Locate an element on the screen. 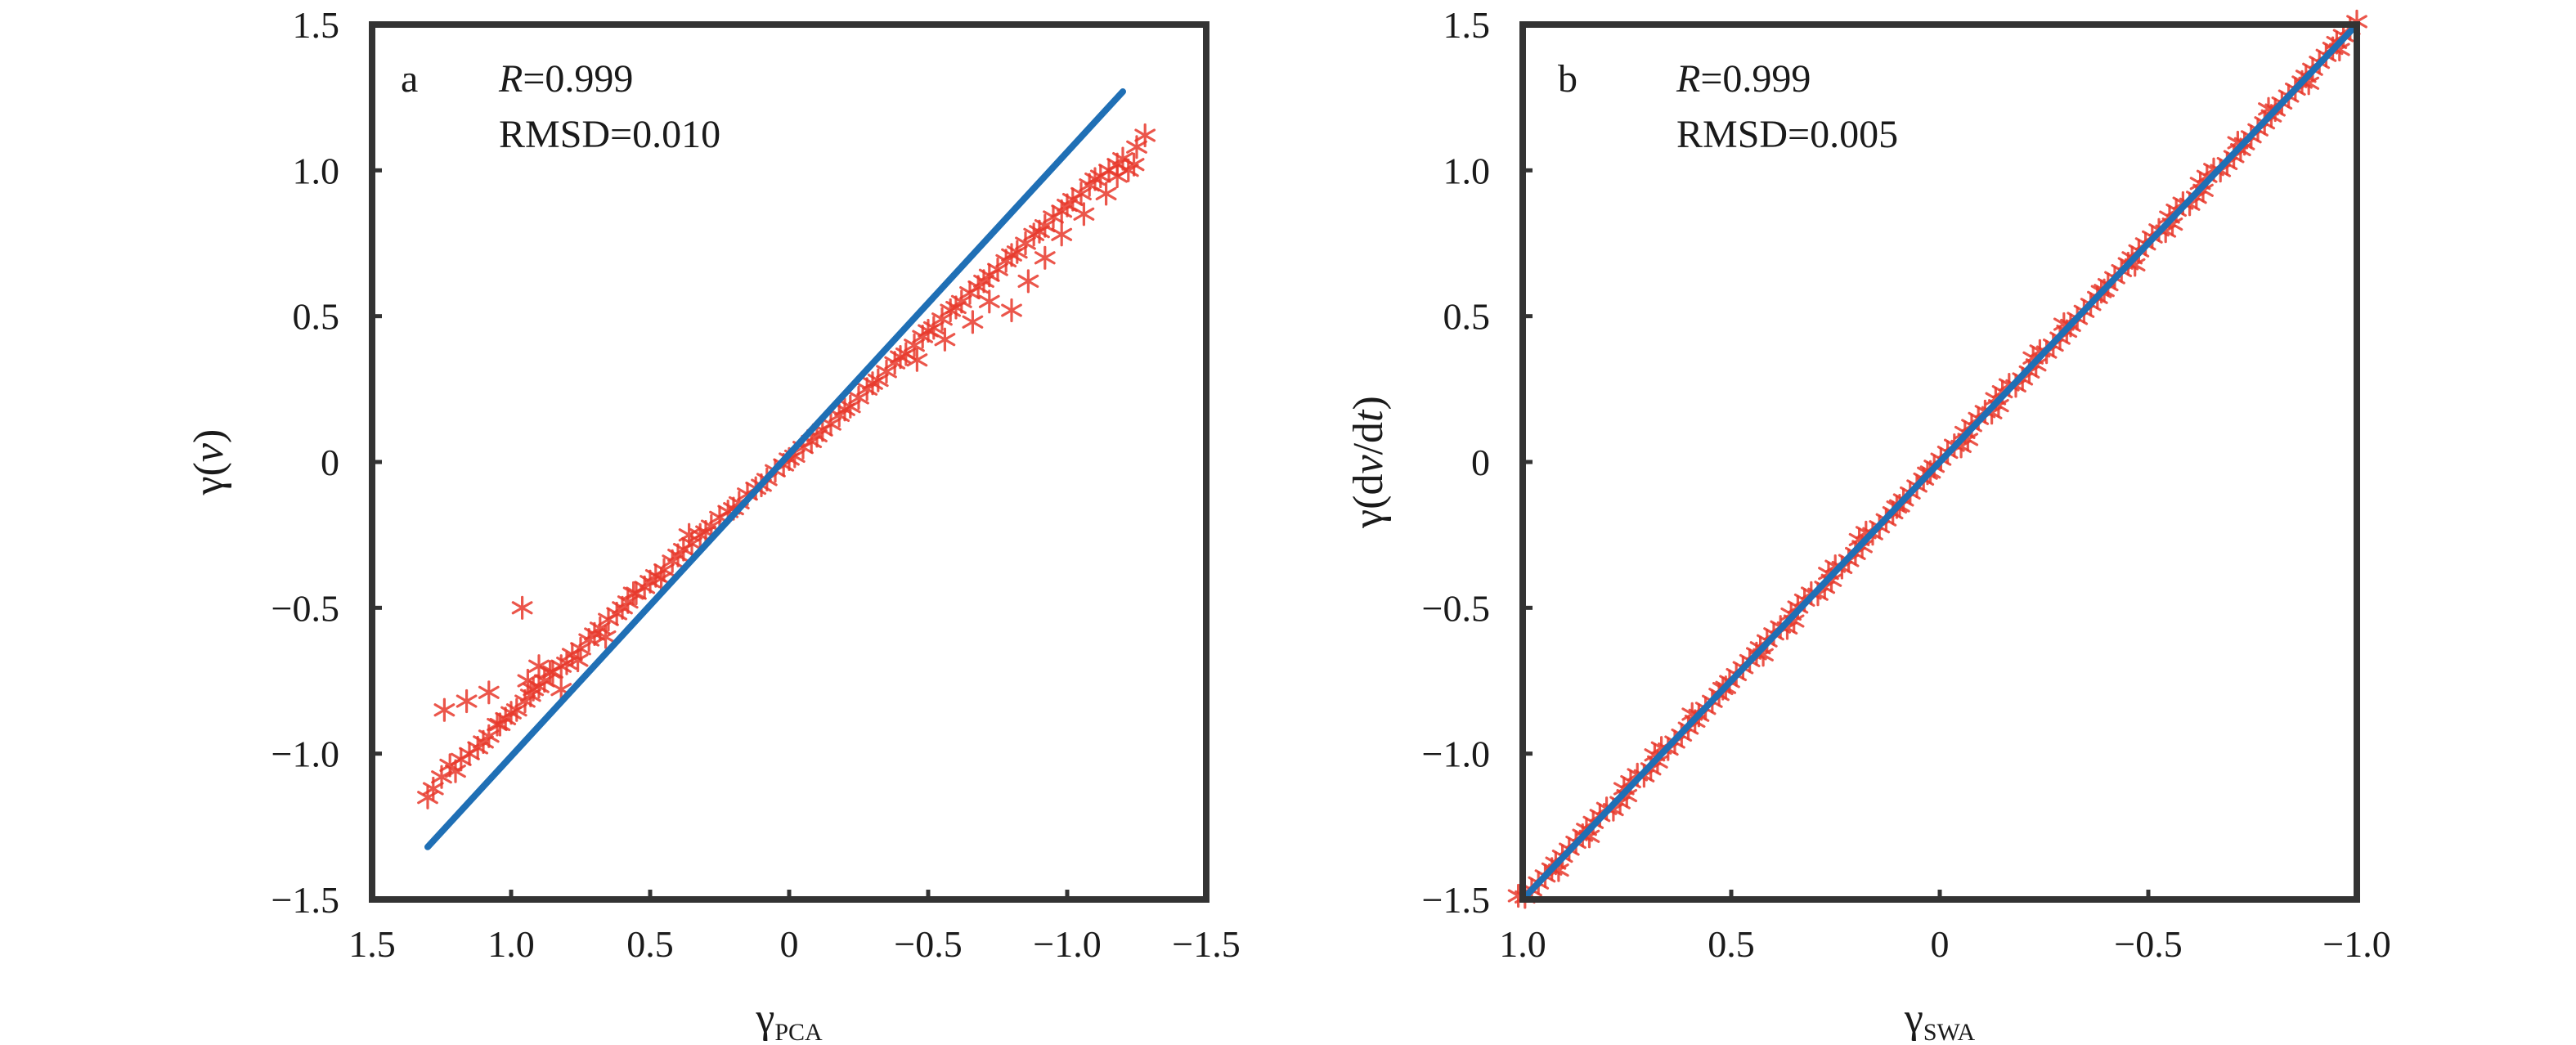 This screenshot has width=2576, height=1045. panel-a-y-ticks: 1.5 1.0 0.5 0 −0.5 −1.0 −1.5 is located at coordinates (327, 462).